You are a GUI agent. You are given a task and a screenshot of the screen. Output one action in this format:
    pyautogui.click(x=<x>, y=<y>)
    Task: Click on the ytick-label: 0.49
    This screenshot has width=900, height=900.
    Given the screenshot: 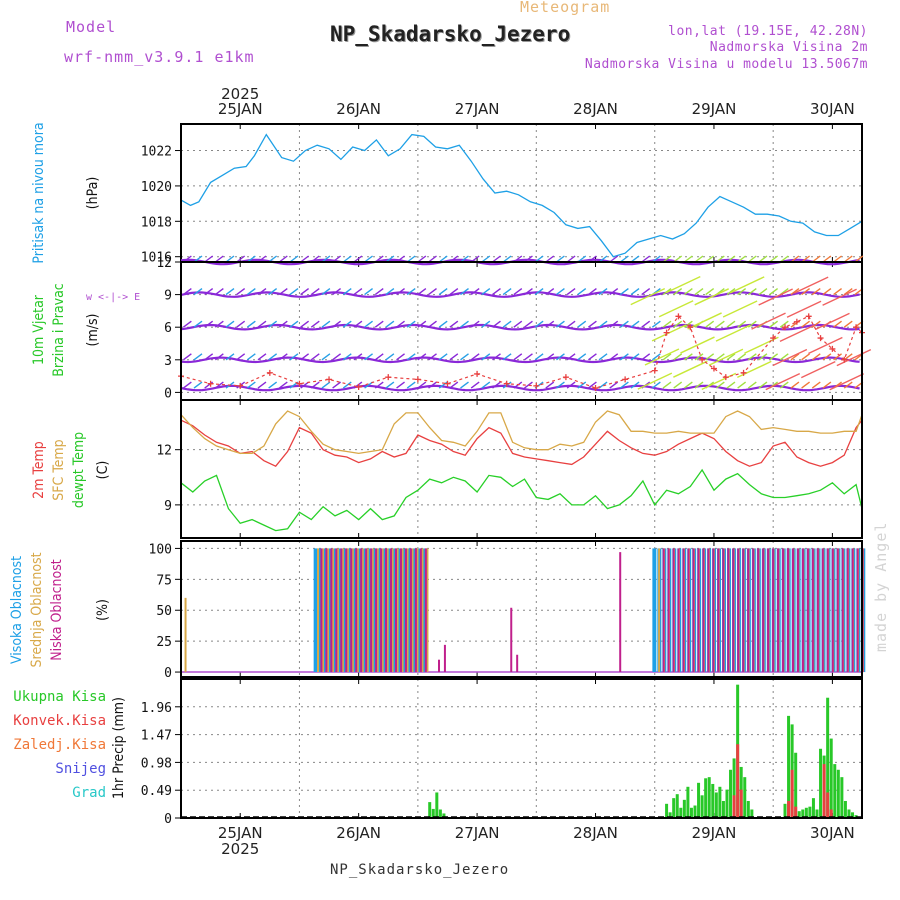 What is the action you would take?
    pyautogui.click(x=156, y=791)
    